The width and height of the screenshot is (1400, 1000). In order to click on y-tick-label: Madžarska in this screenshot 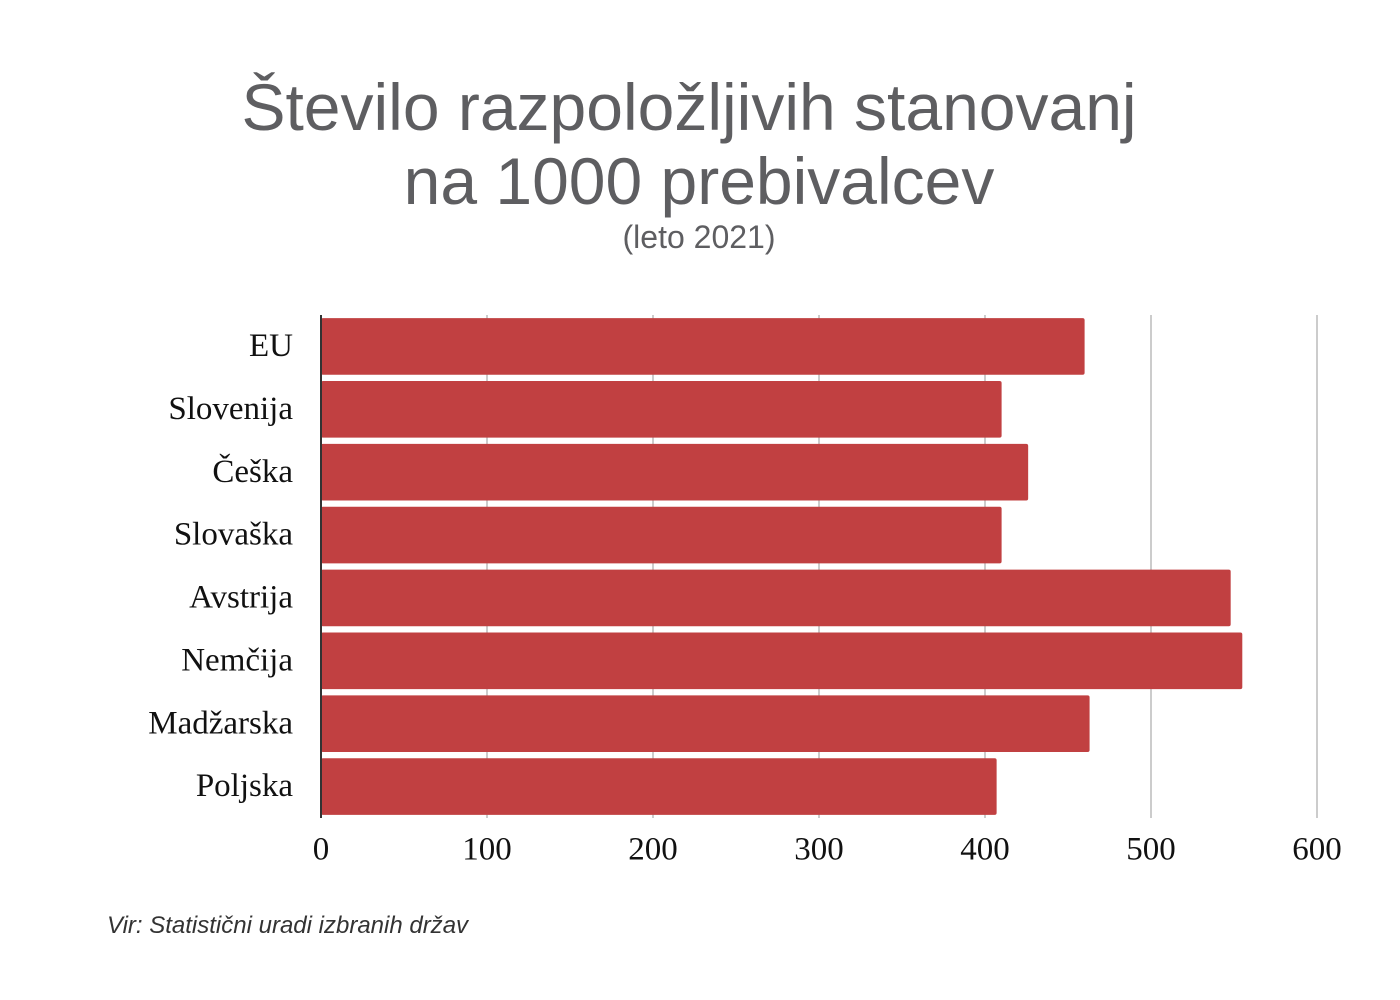, I will do `click(220, 723)`.